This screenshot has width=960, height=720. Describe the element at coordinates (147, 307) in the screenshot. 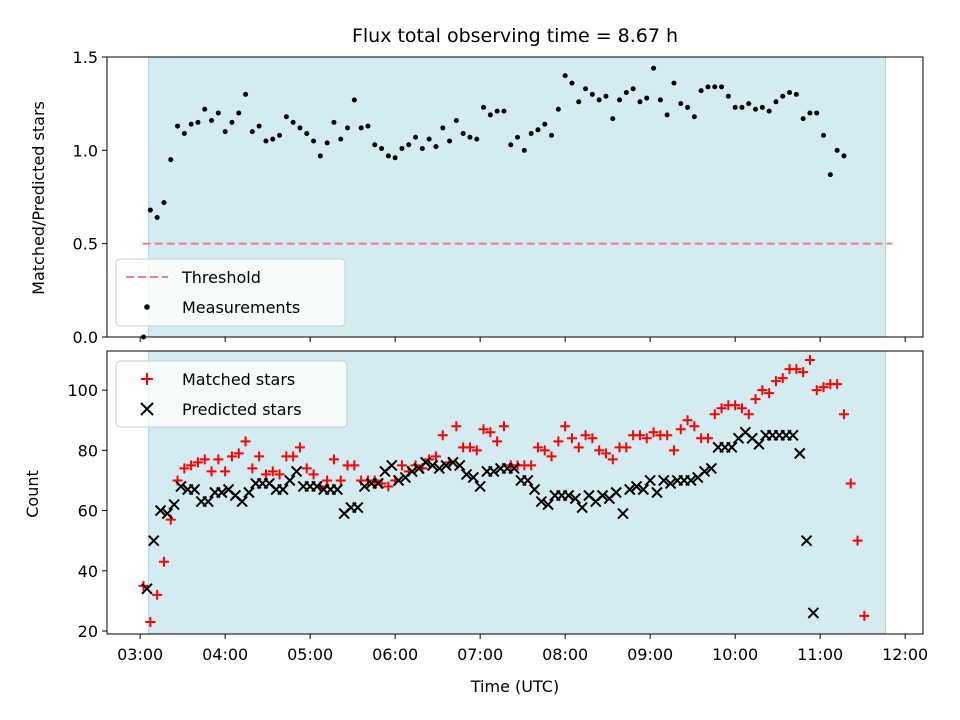

I see `legend-measurements-swatch` at that location.